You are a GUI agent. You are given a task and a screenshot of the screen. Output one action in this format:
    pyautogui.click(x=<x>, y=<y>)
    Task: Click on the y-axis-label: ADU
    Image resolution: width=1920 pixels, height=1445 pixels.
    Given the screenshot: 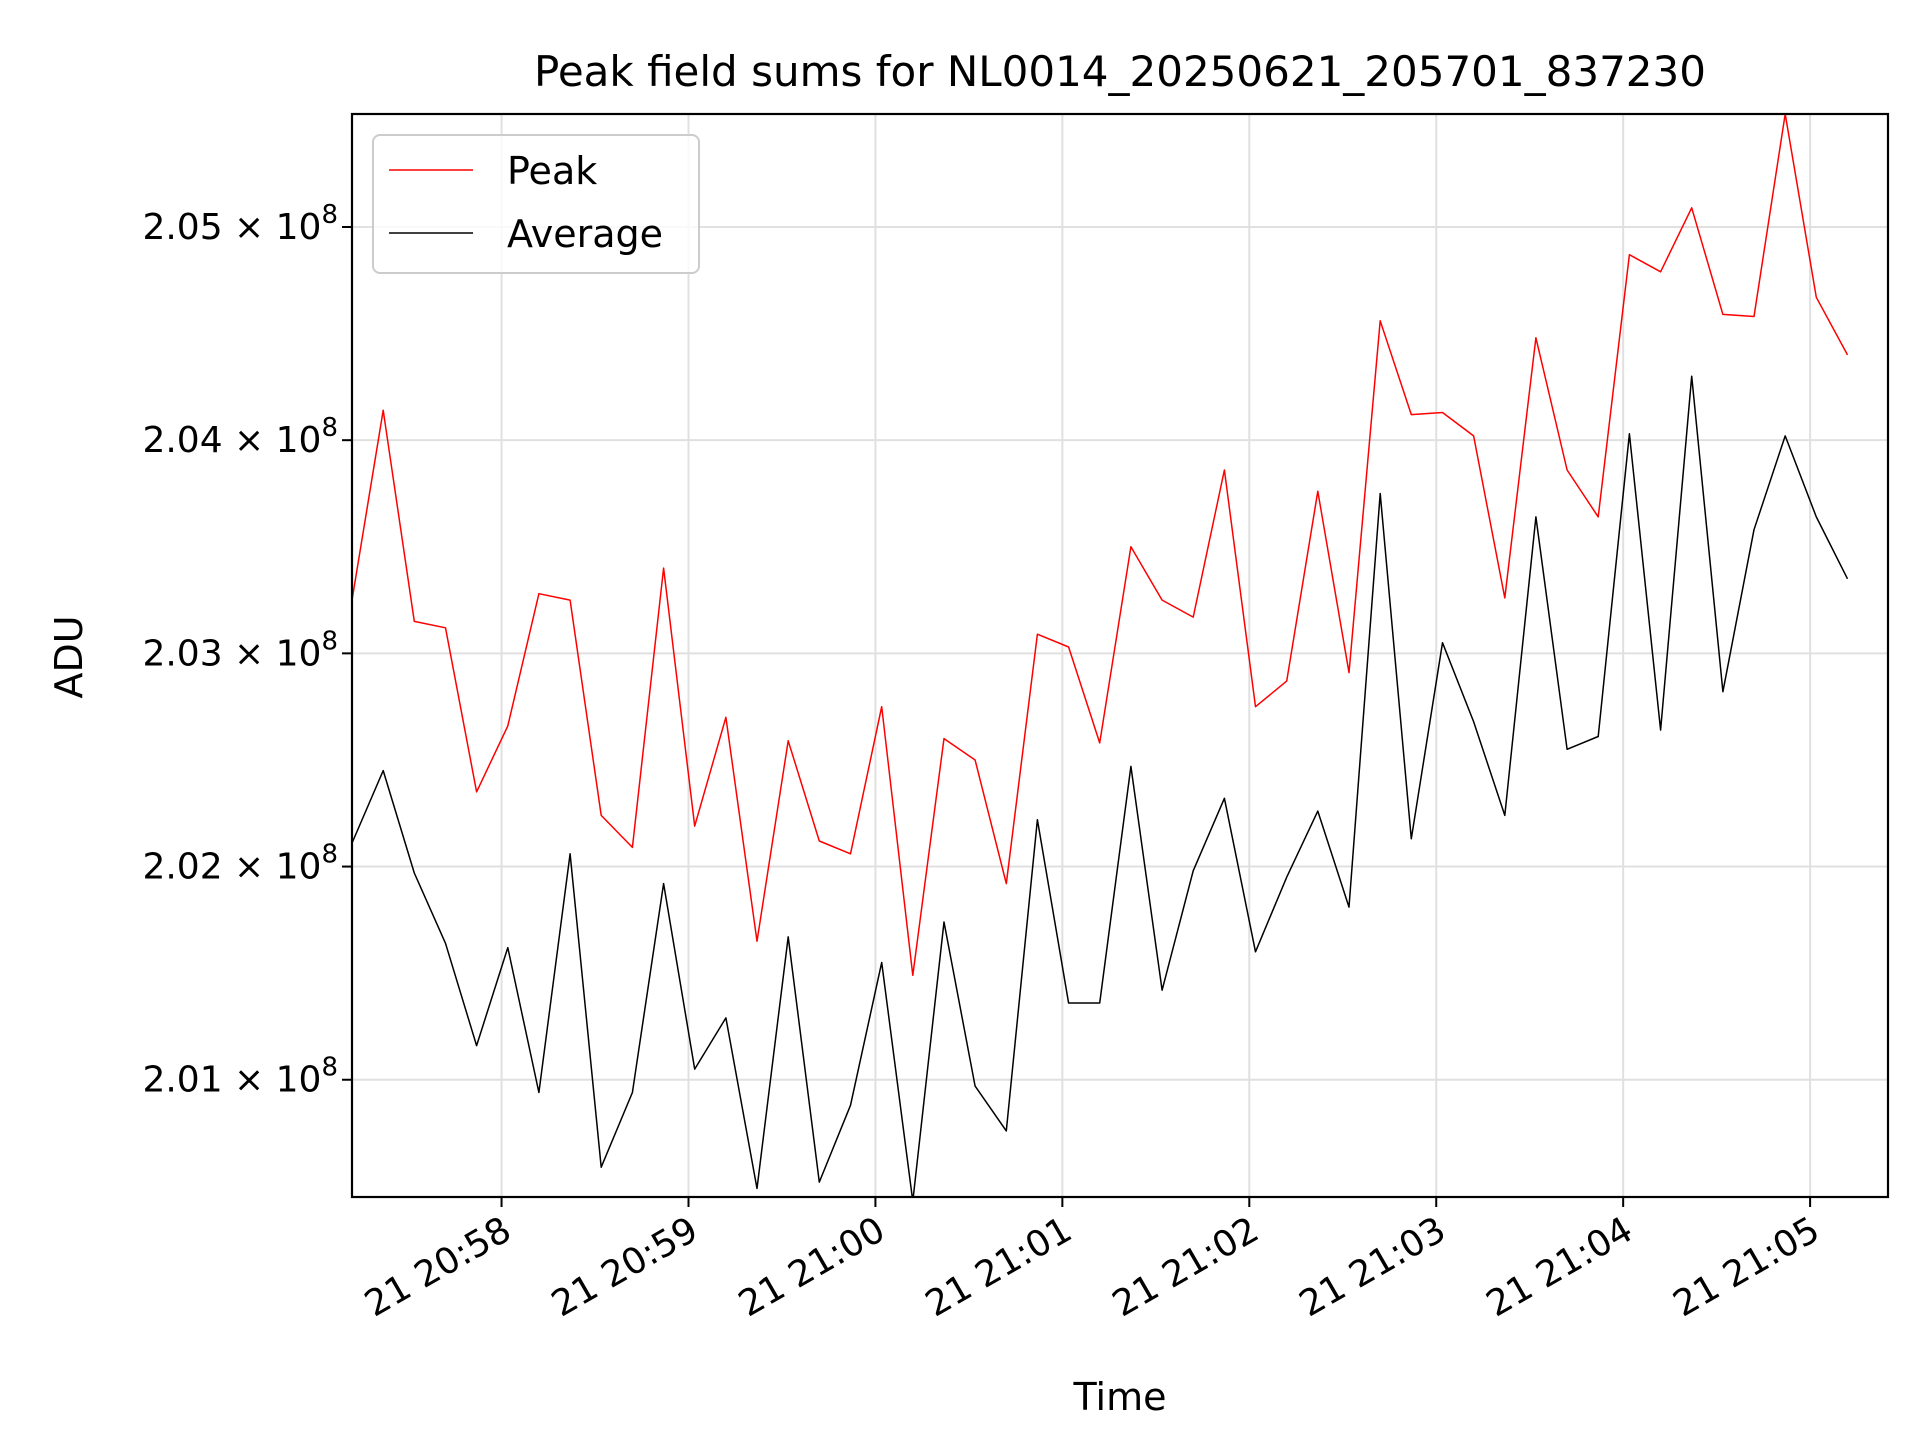 What is the action you would take?
    pyautogui.click(x=69, y=656)
    